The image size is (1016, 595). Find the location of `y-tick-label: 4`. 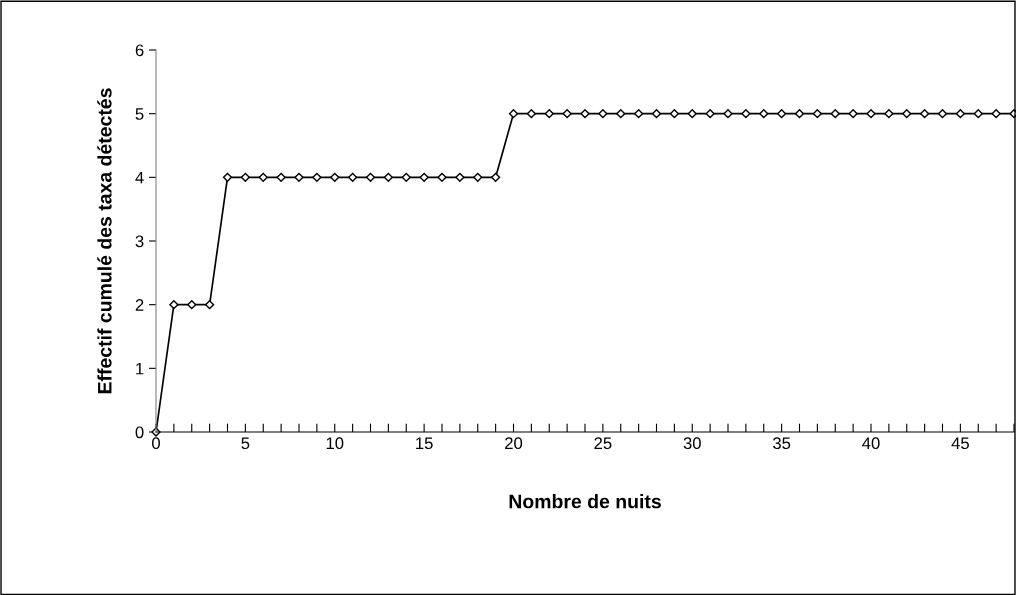

y-tick-label: 4 is located at coordinates (139, 177).